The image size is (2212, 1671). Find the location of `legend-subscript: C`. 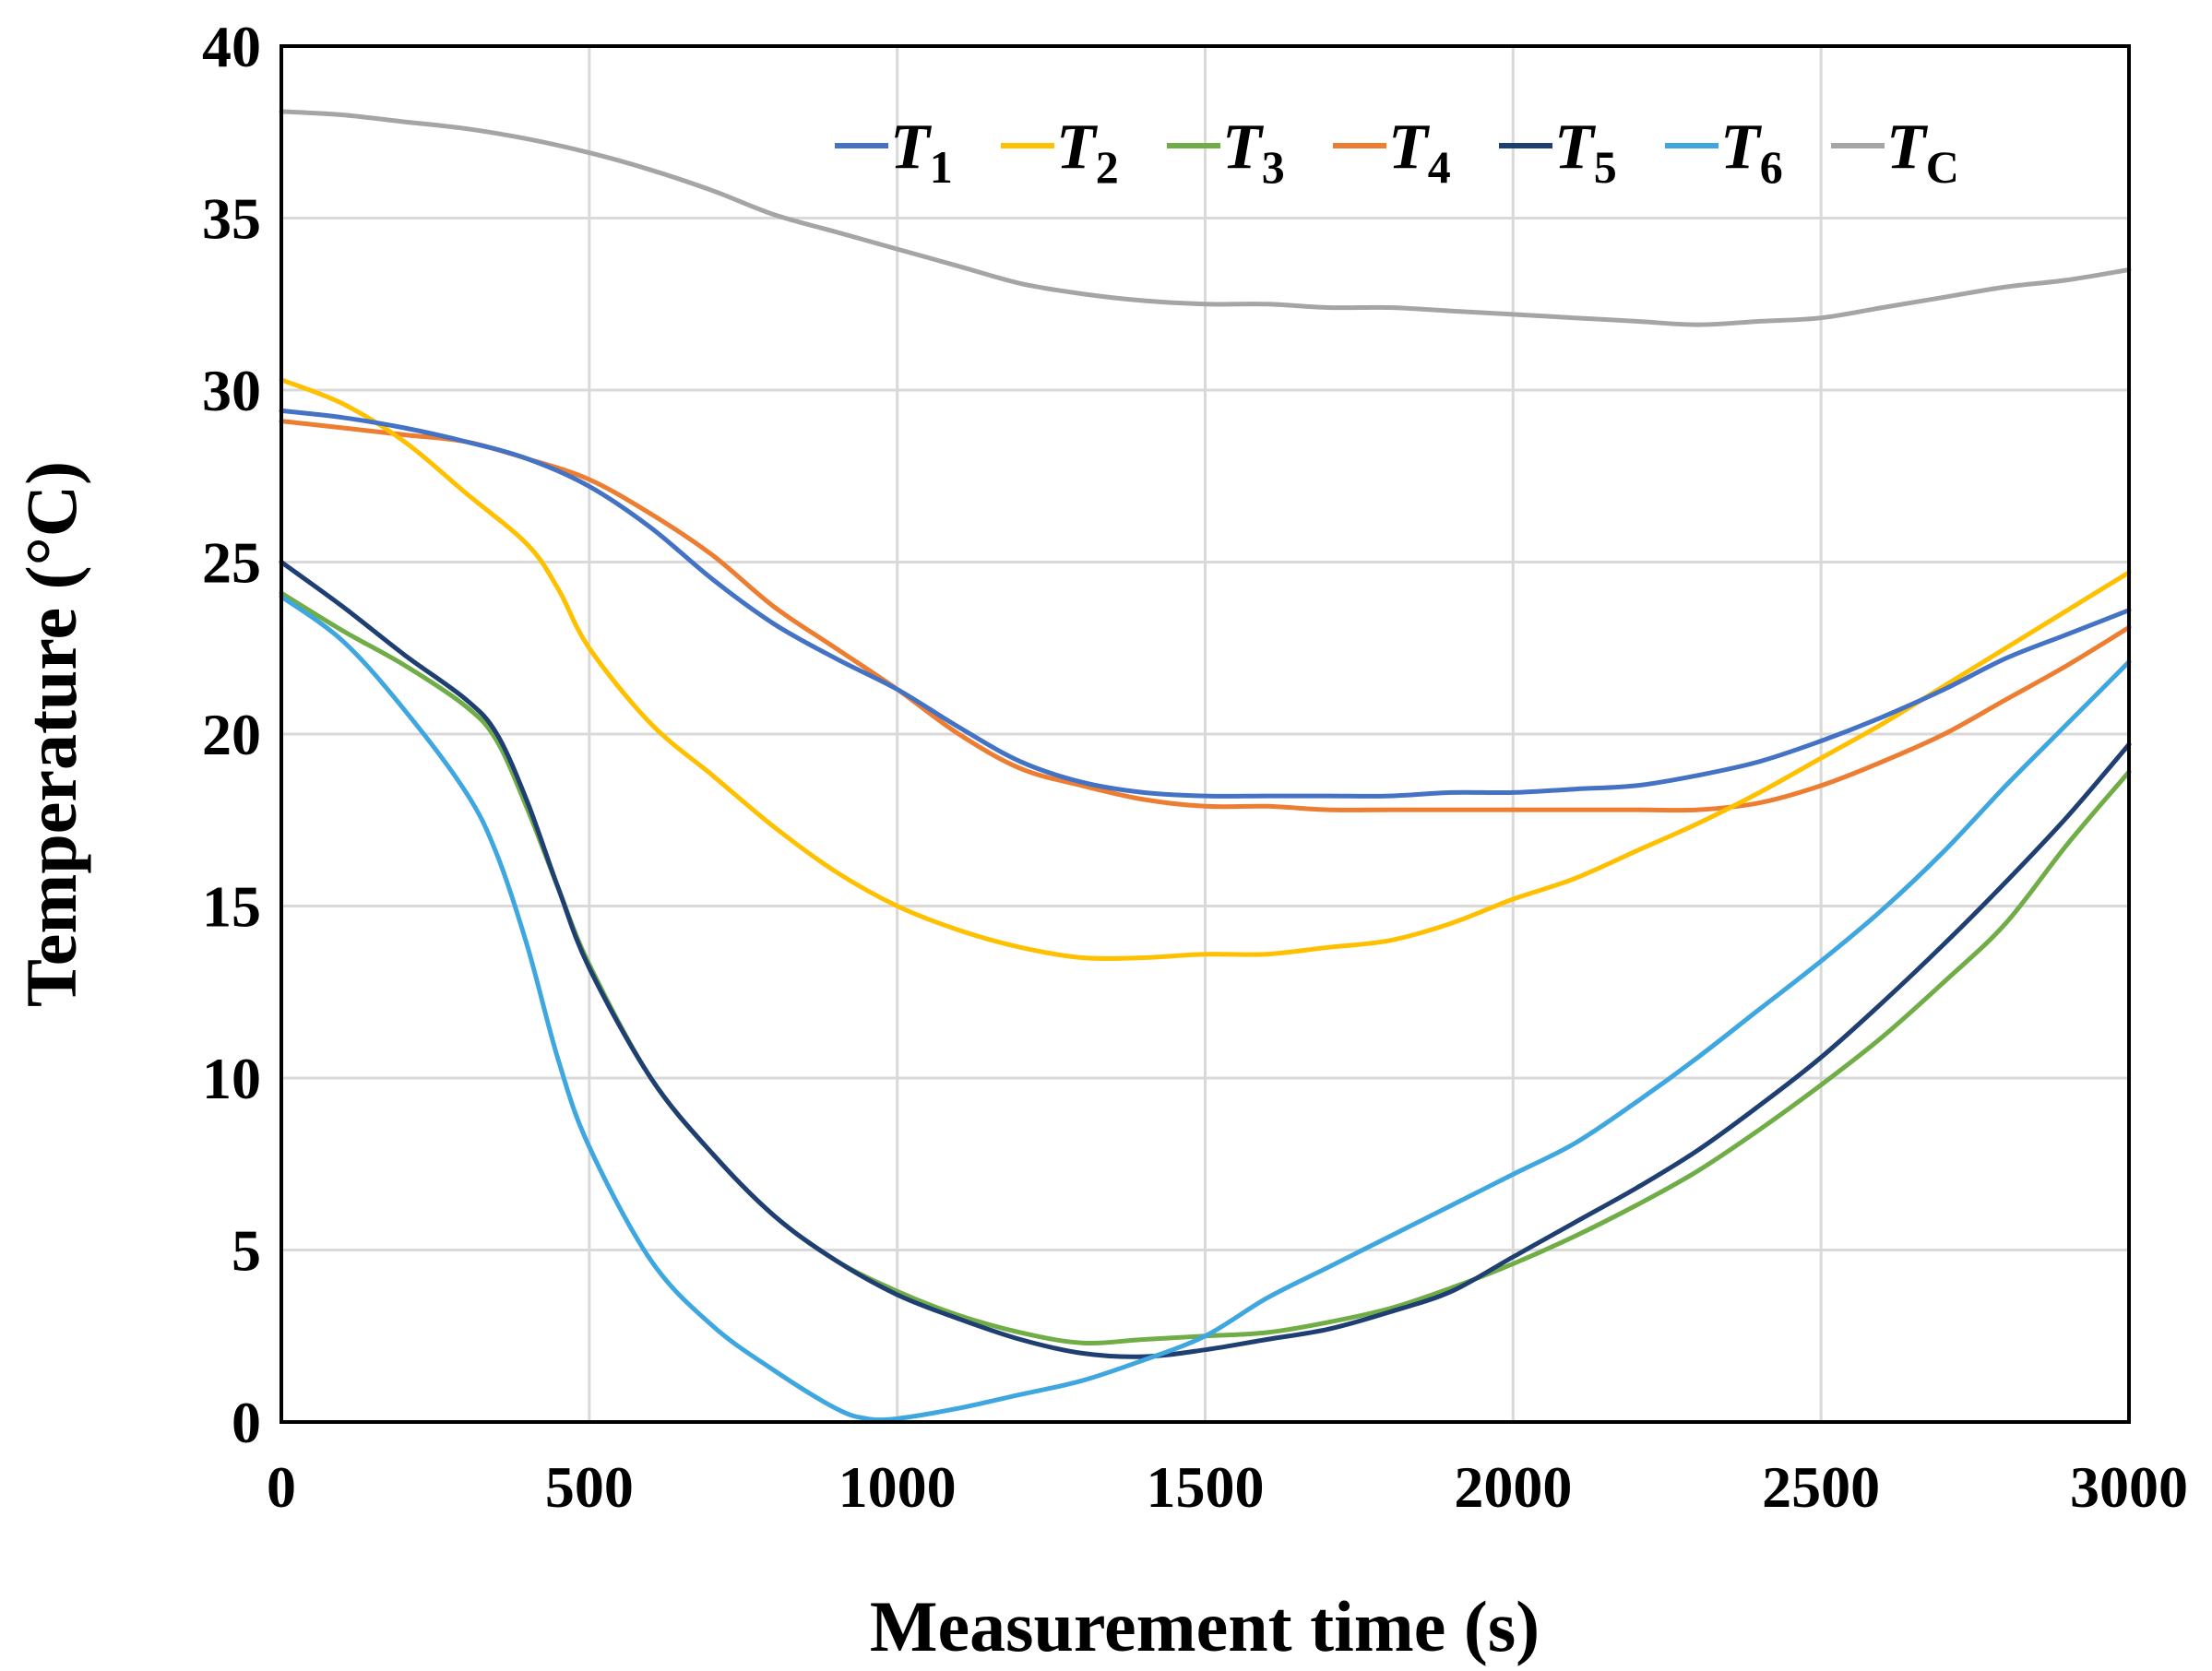

legend-subscript: C is located at coordinates (1943, 167).